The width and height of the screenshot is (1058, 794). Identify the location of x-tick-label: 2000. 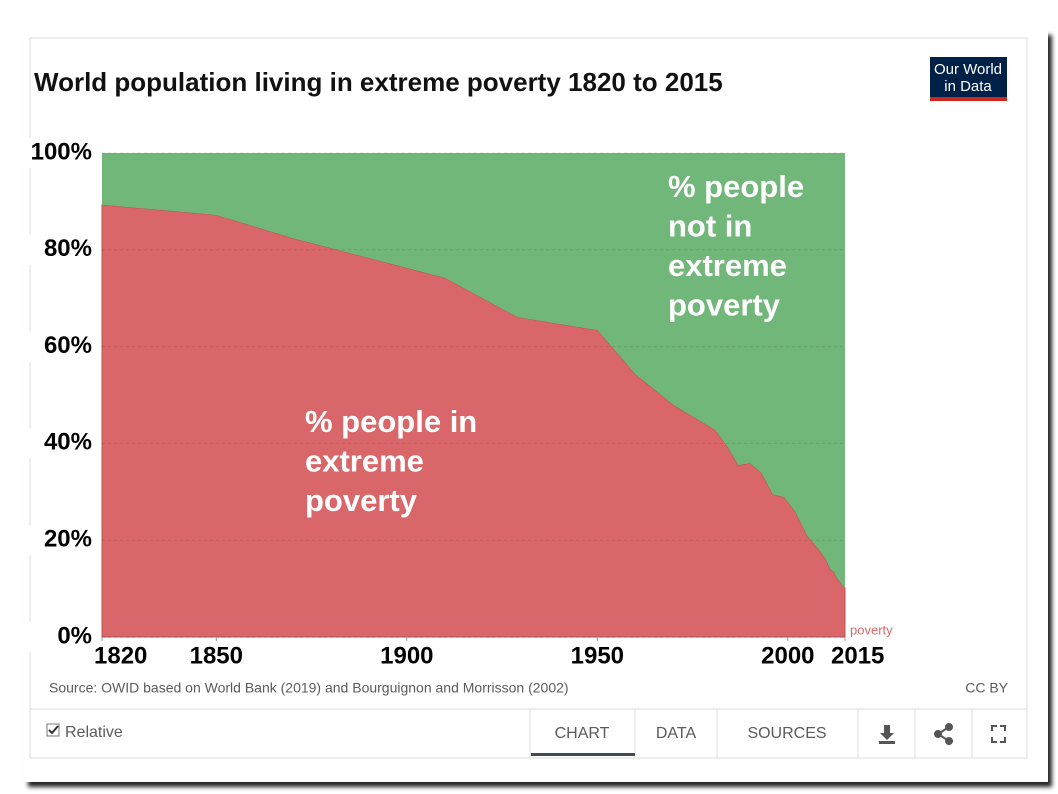
(787, 655).